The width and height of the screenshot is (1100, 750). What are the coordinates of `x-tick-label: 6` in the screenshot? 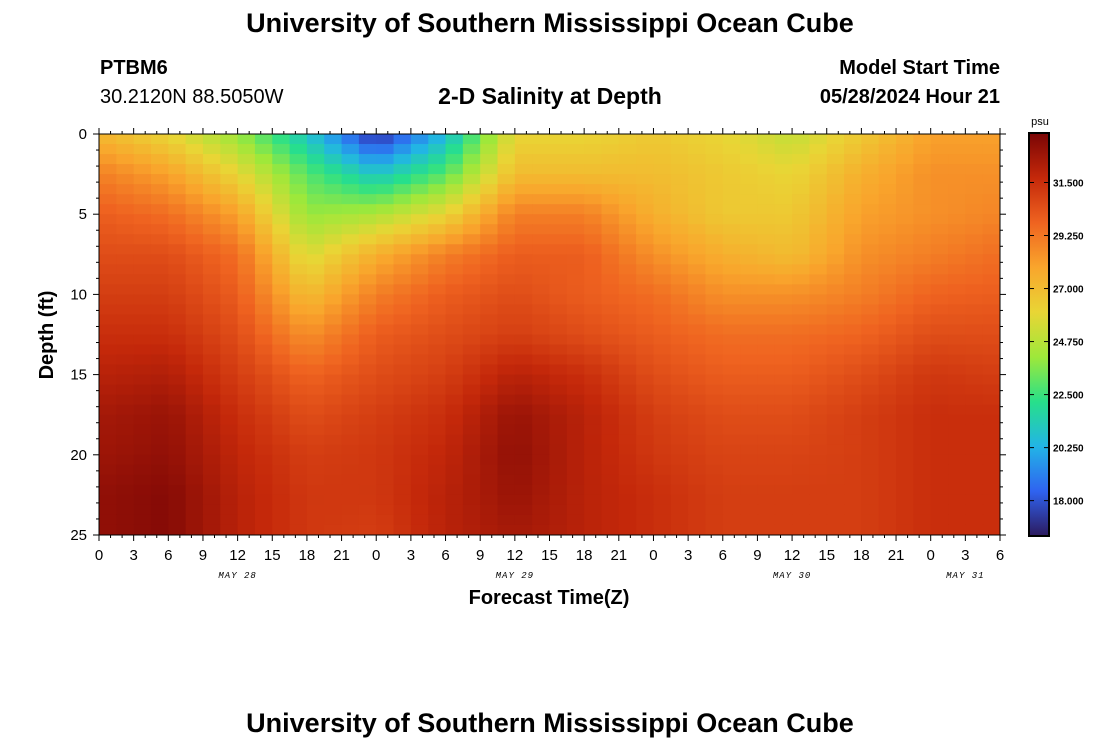 It's located at (445, 555).